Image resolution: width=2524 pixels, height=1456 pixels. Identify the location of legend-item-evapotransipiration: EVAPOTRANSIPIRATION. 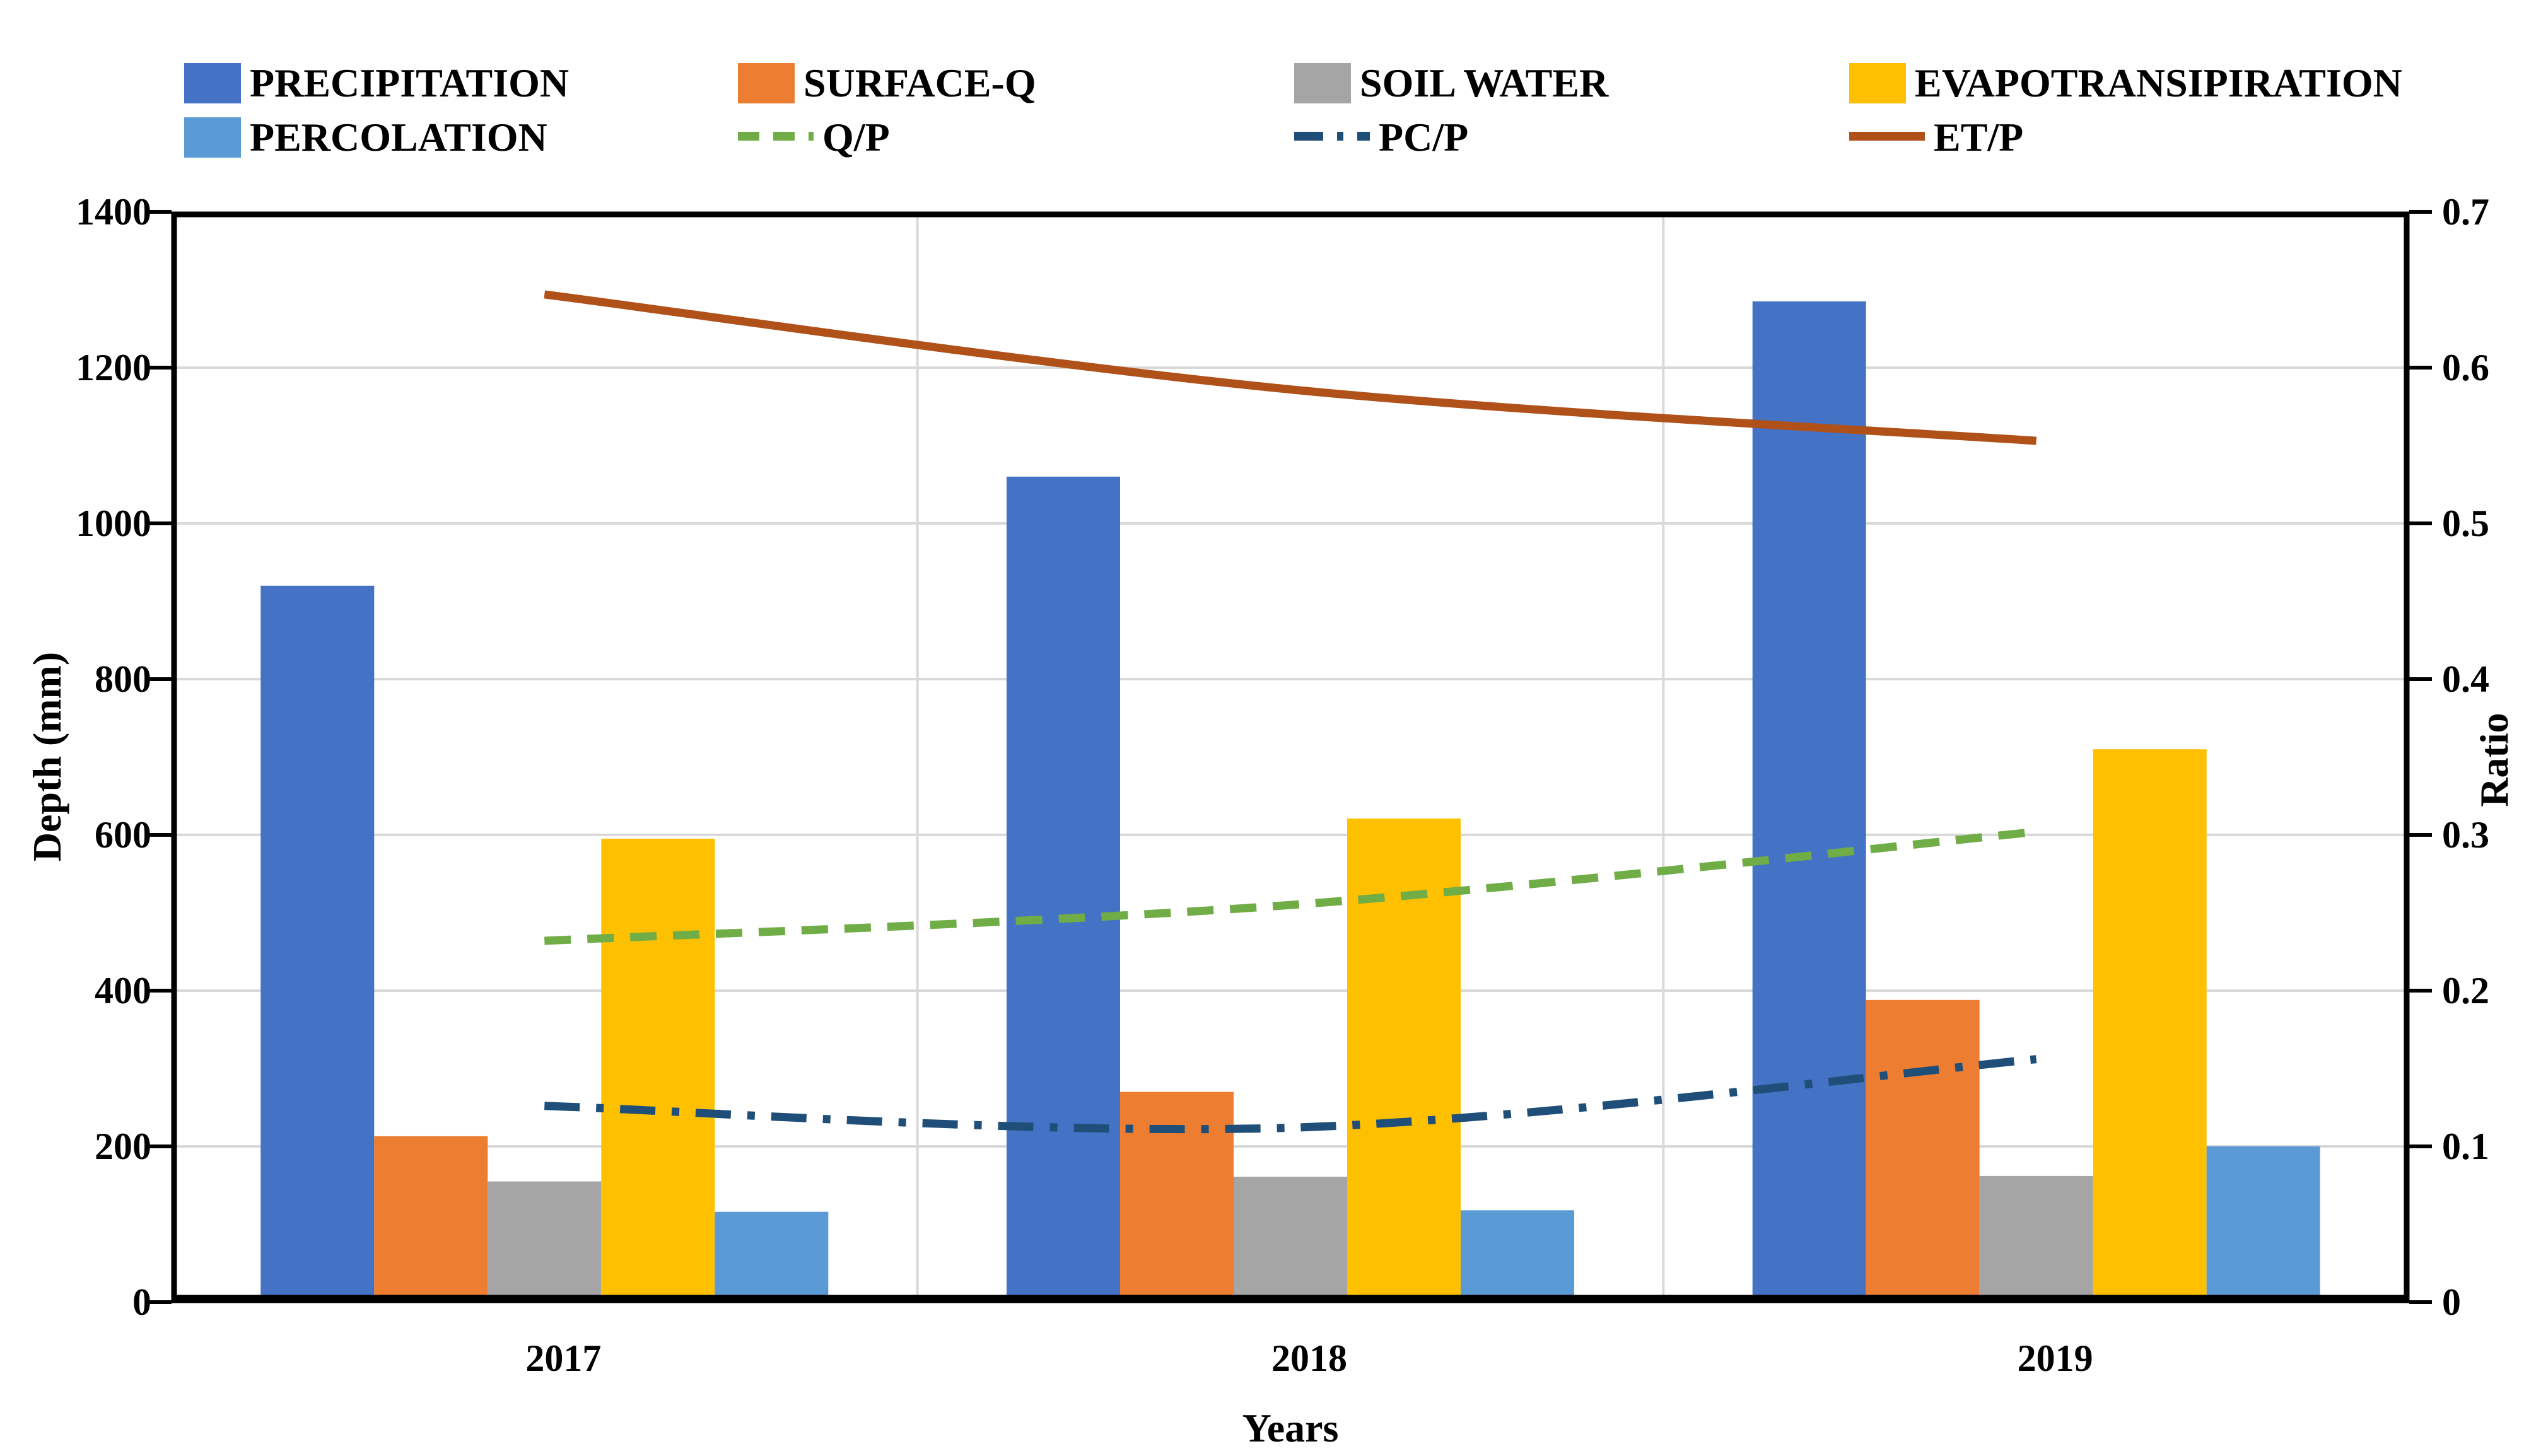
(2125, 83).